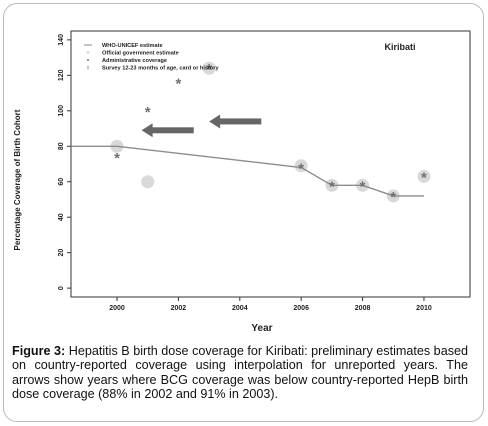 The image size is (488, 426). What do you see at coordinates (61, 288) in the screenshot?
I see `y-tick-label: 0` at bounding box center [61, 288].